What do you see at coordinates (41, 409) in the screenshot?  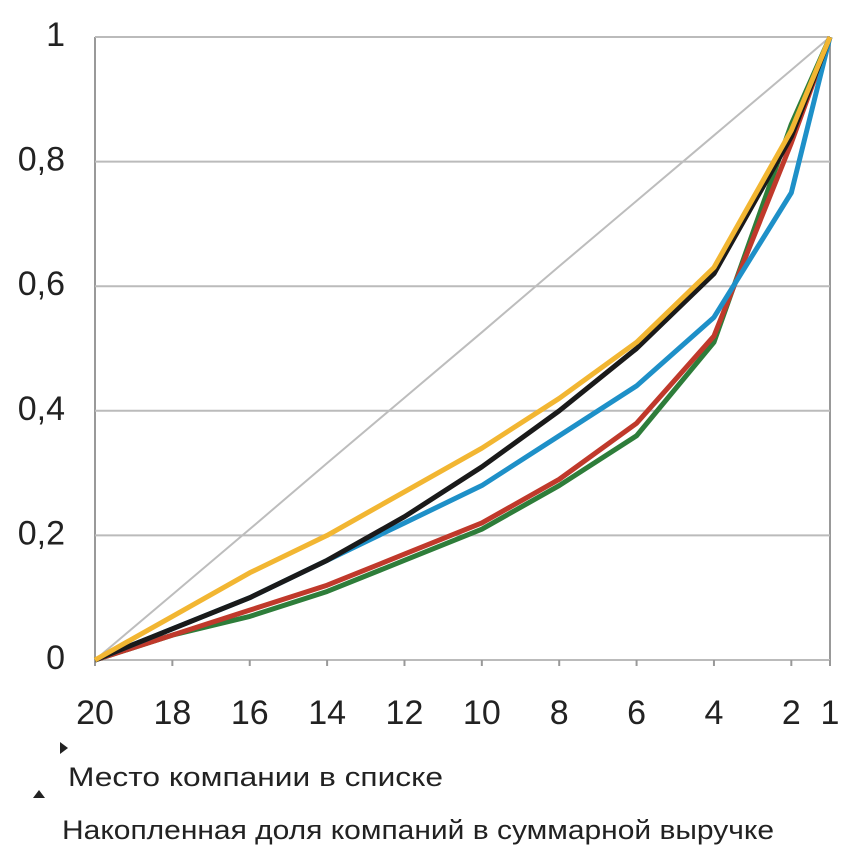 I see `y-tick-label: 0,4` at bounding box center [41, 409].